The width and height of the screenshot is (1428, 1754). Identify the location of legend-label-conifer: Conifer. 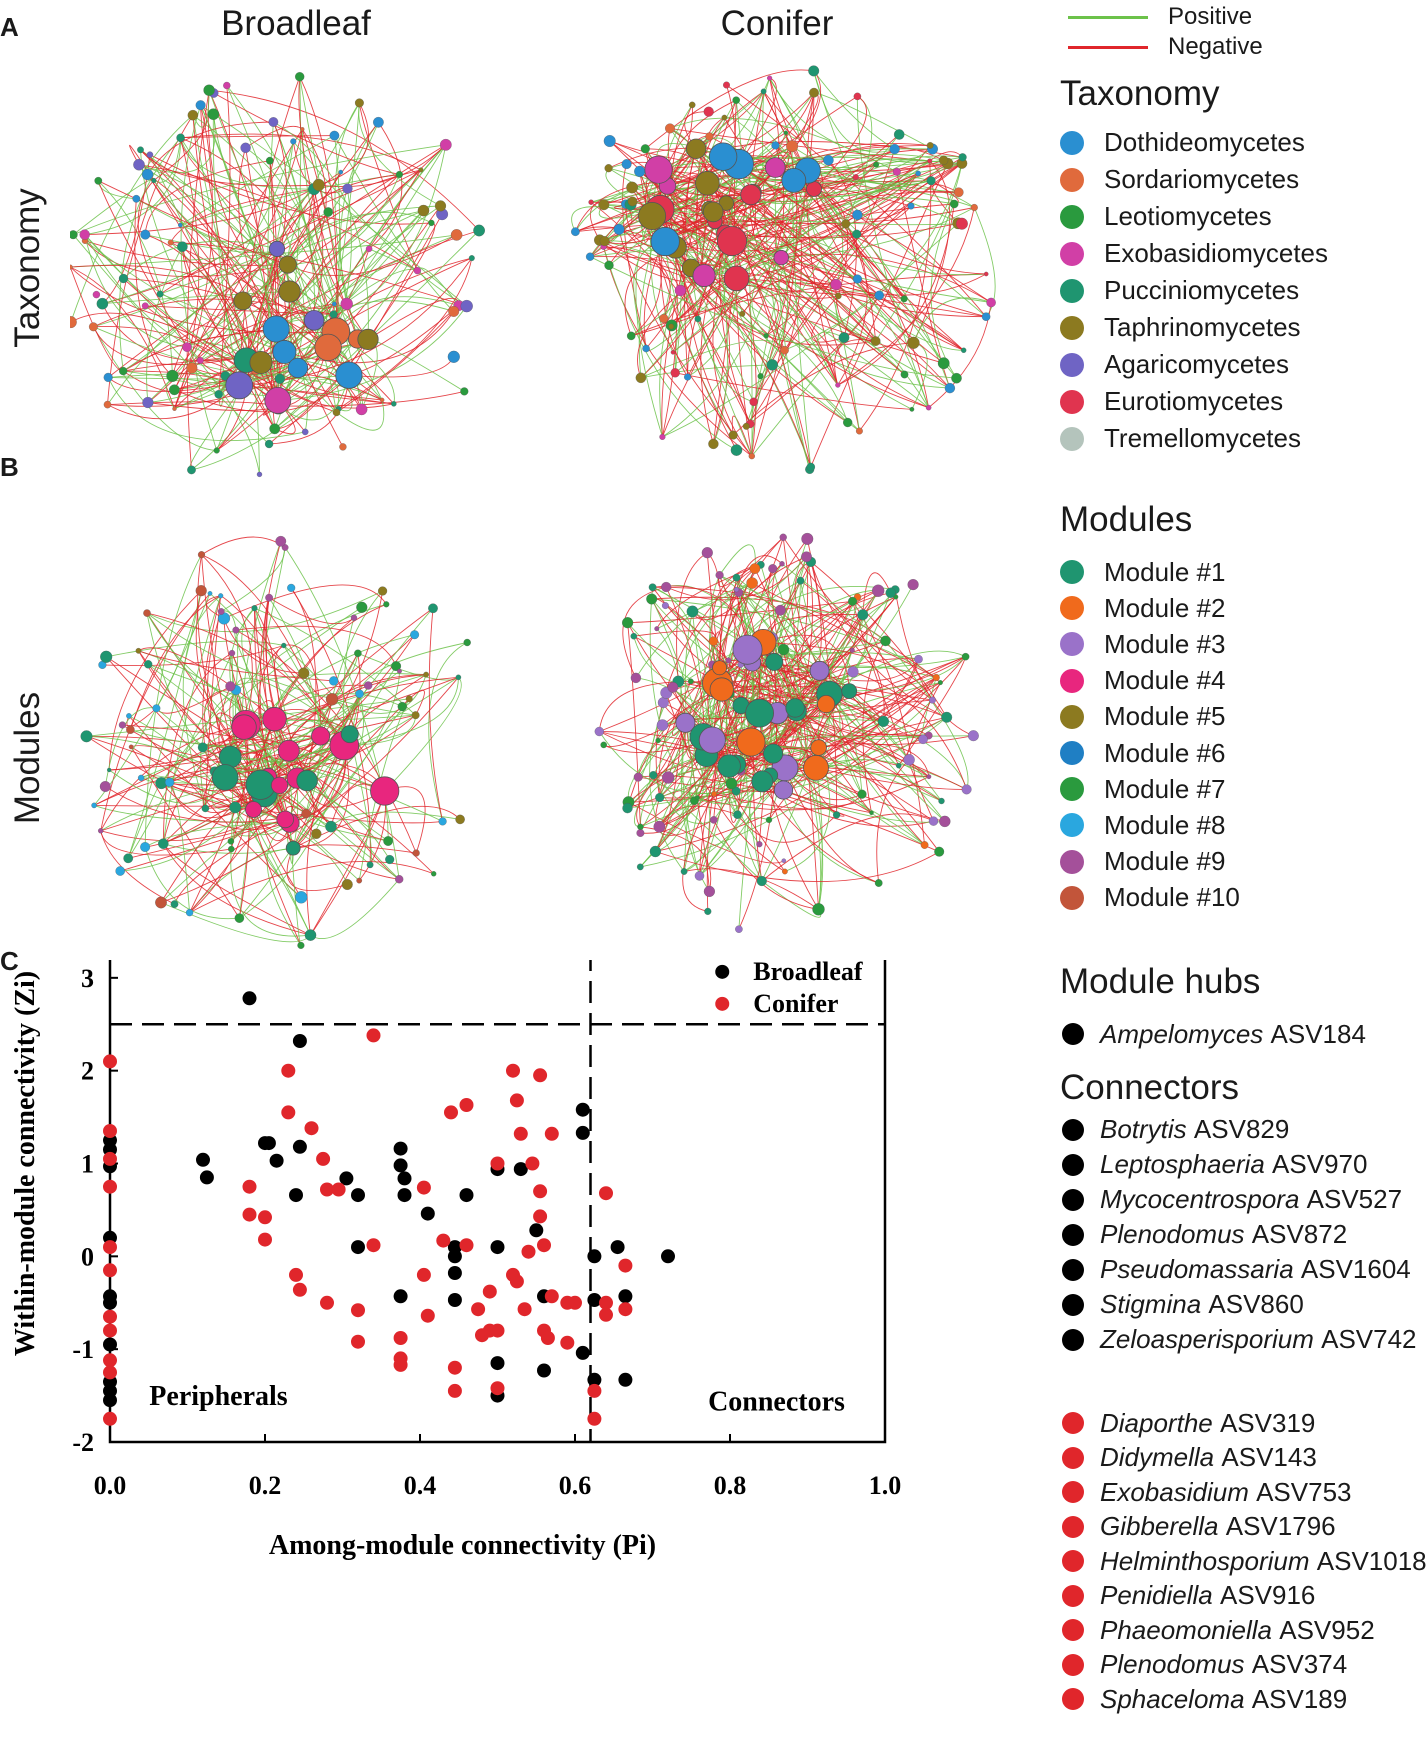
(795, 1003).